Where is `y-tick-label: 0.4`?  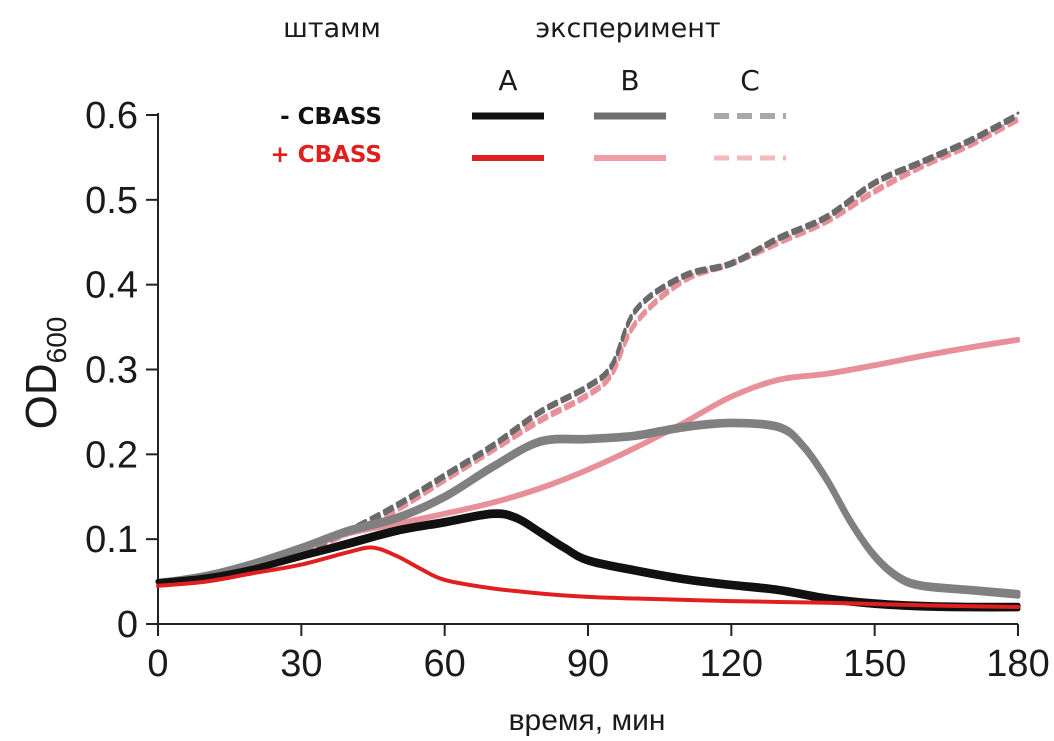 y-tick-label: 0.4 is located at coordinates (111, 286).